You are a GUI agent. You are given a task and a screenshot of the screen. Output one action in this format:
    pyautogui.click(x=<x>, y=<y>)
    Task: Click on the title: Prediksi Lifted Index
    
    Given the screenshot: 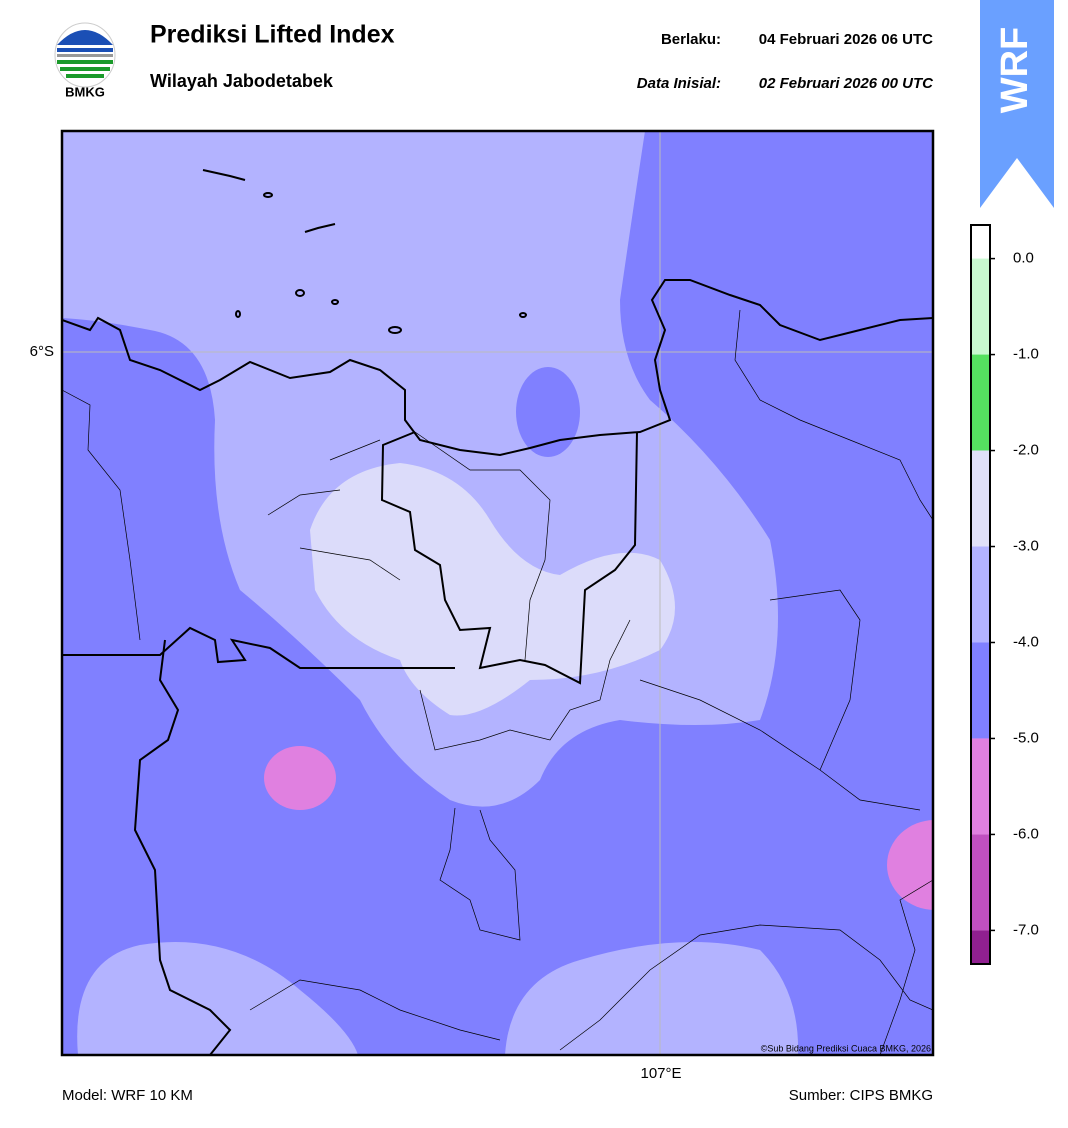 What is the action you would take?
    pyautogui.click(x=272, y=35)
    